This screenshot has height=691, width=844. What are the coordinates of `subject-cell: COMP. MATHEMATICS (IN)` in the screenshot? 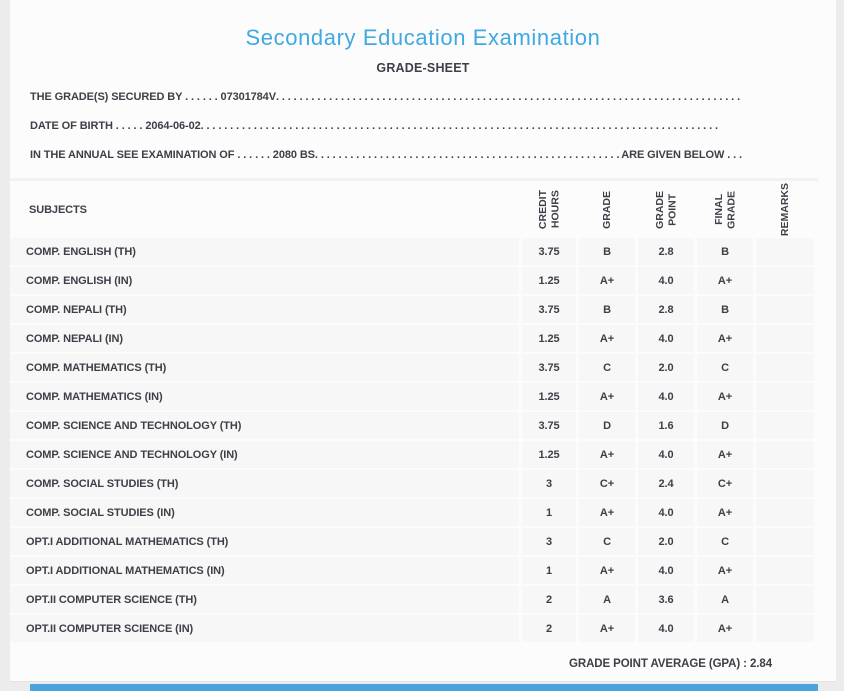 It's located at (264, 397).